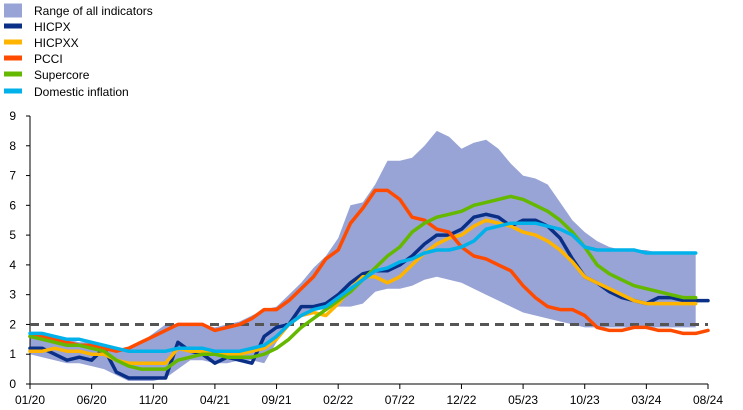  What do you see at coordinates (30, 400) in the screenshot?
I see `x-tick-label: 01/20` at bounding box center [30, 400].